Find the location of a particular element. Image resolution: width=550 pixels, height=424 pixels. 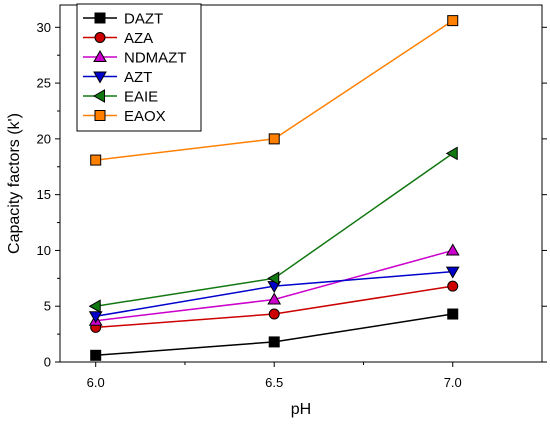

series-dazt is located at coordinates (274, 334).